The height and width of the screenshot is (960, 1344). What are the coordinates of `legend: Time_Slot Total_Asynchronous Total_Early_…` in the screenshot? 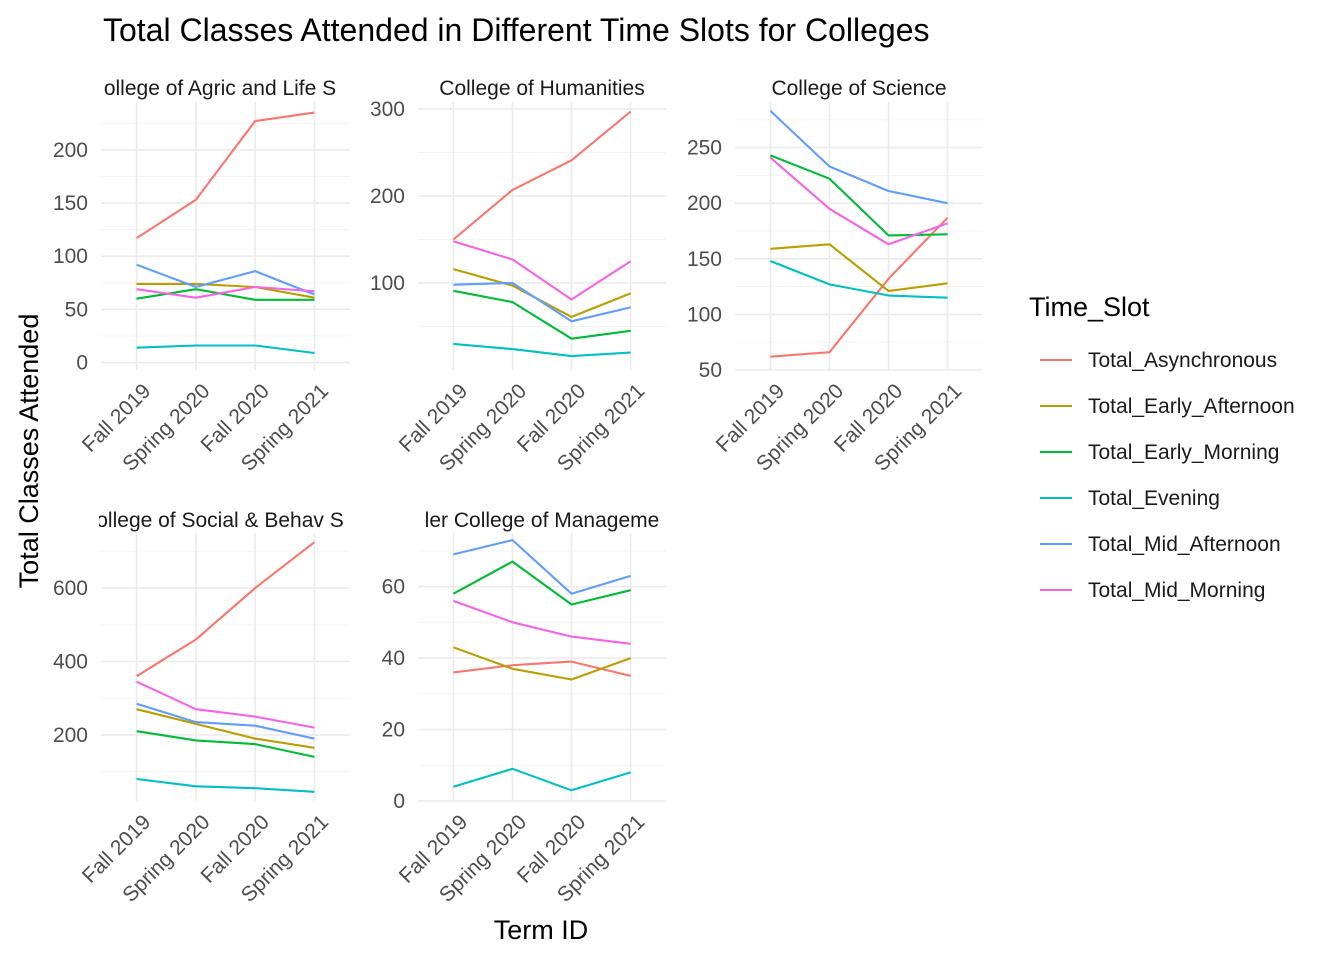 It's located at (1162, 447).